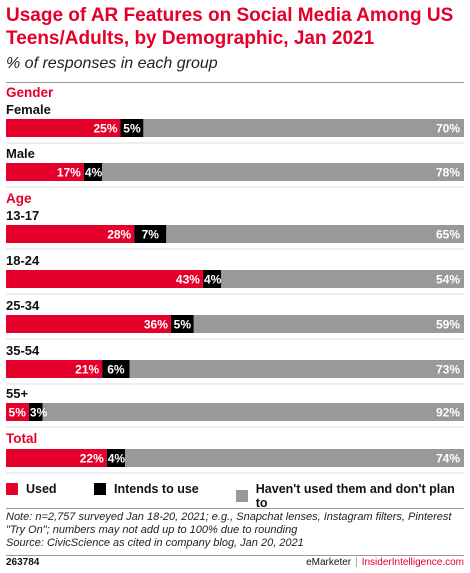 This screenshot has width=470, height=573. What do you see at coordinates (242, 496) in the screenshot?
I see `legend-swatch-not-used` at bounding box center [242, 496].